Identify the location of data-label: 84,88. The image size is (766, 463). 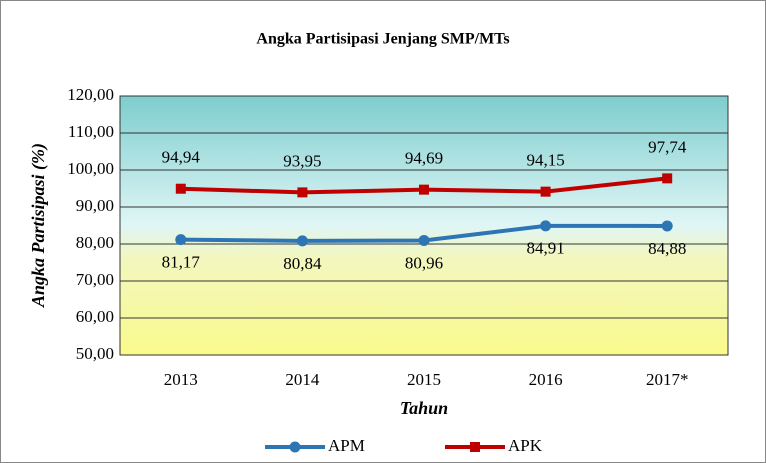
(667, 248).